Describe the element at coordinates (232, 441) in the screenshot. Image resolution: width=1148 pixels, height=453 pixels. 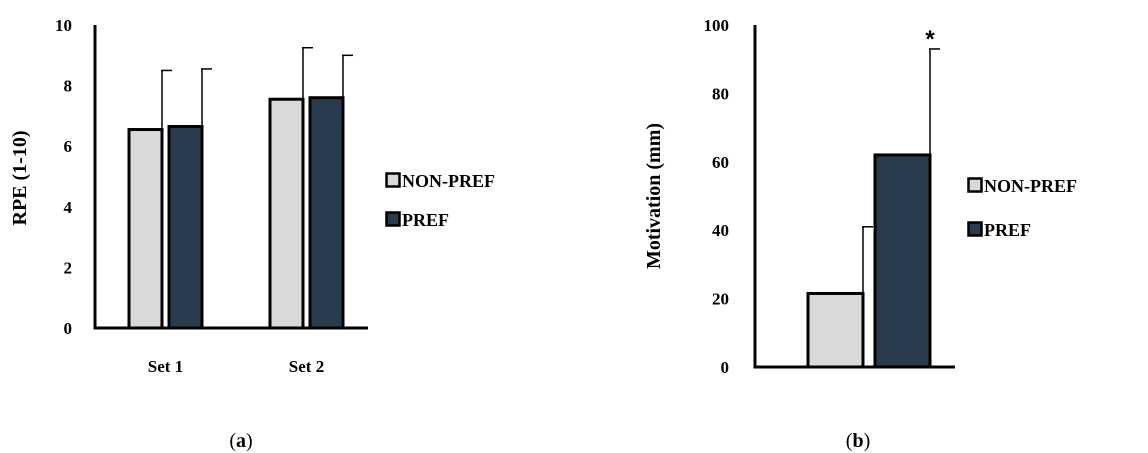
I see `caption-a-open: (` at that location.